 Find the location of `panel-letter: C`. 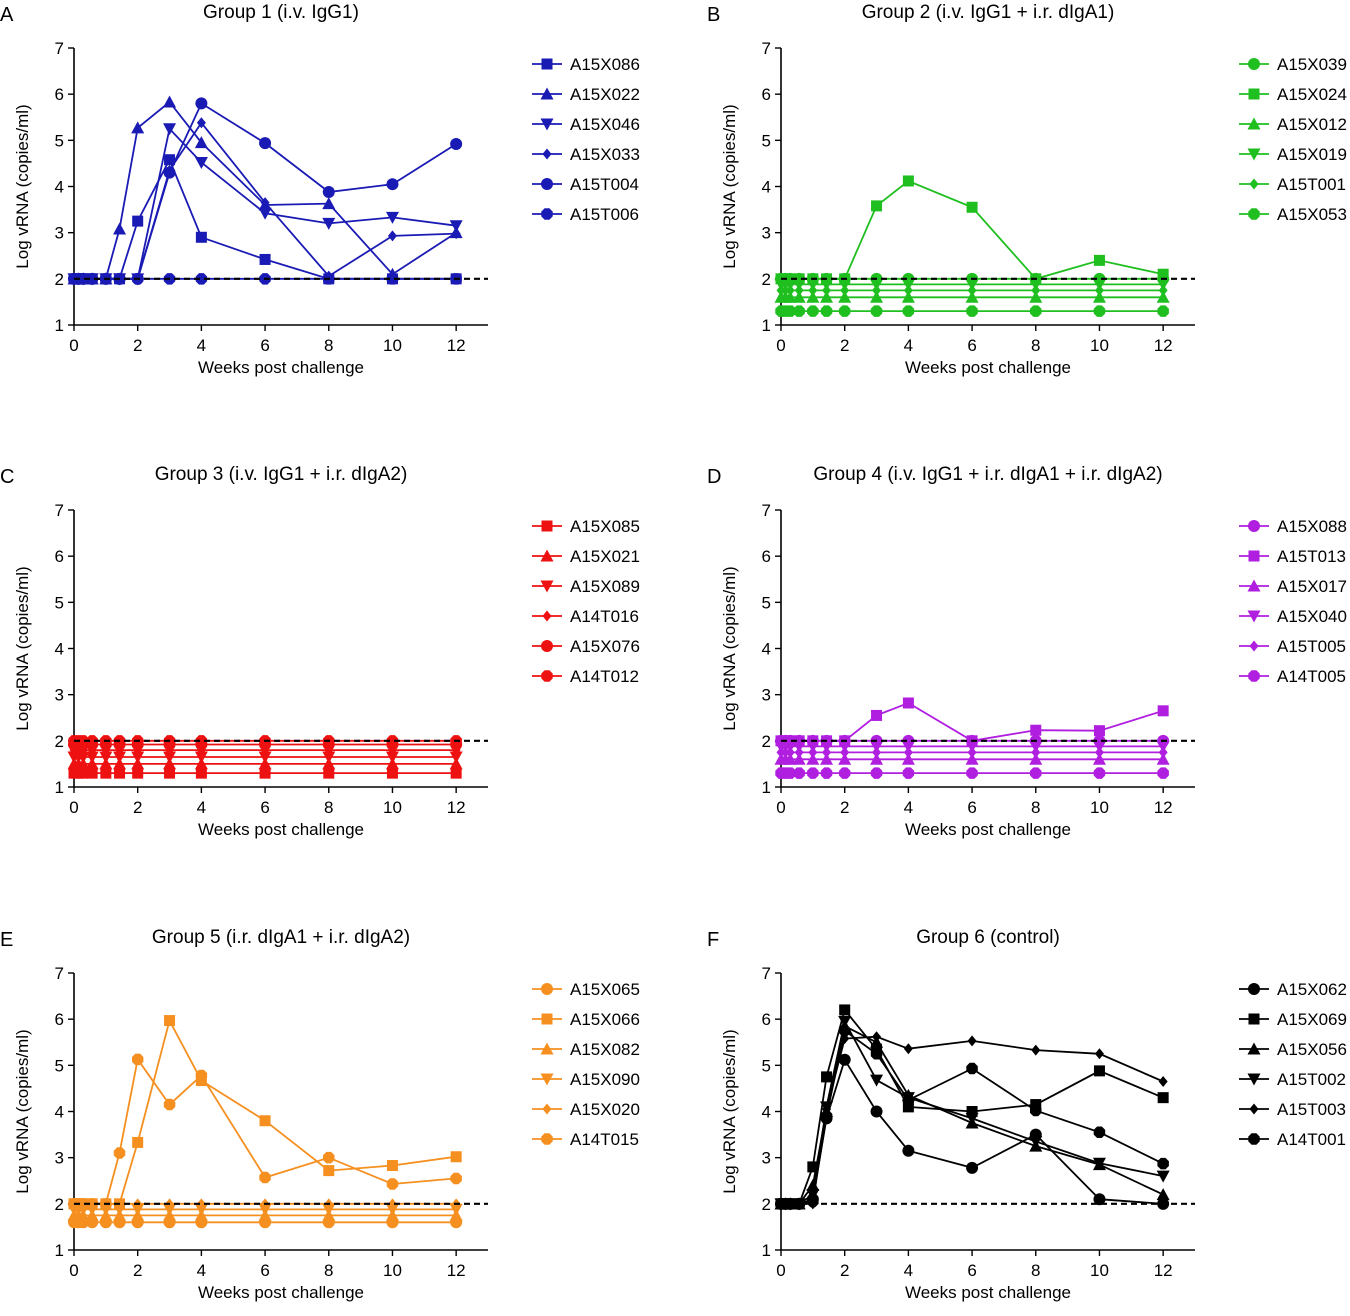

panel-letter: C is located at coordinates (7, 477).